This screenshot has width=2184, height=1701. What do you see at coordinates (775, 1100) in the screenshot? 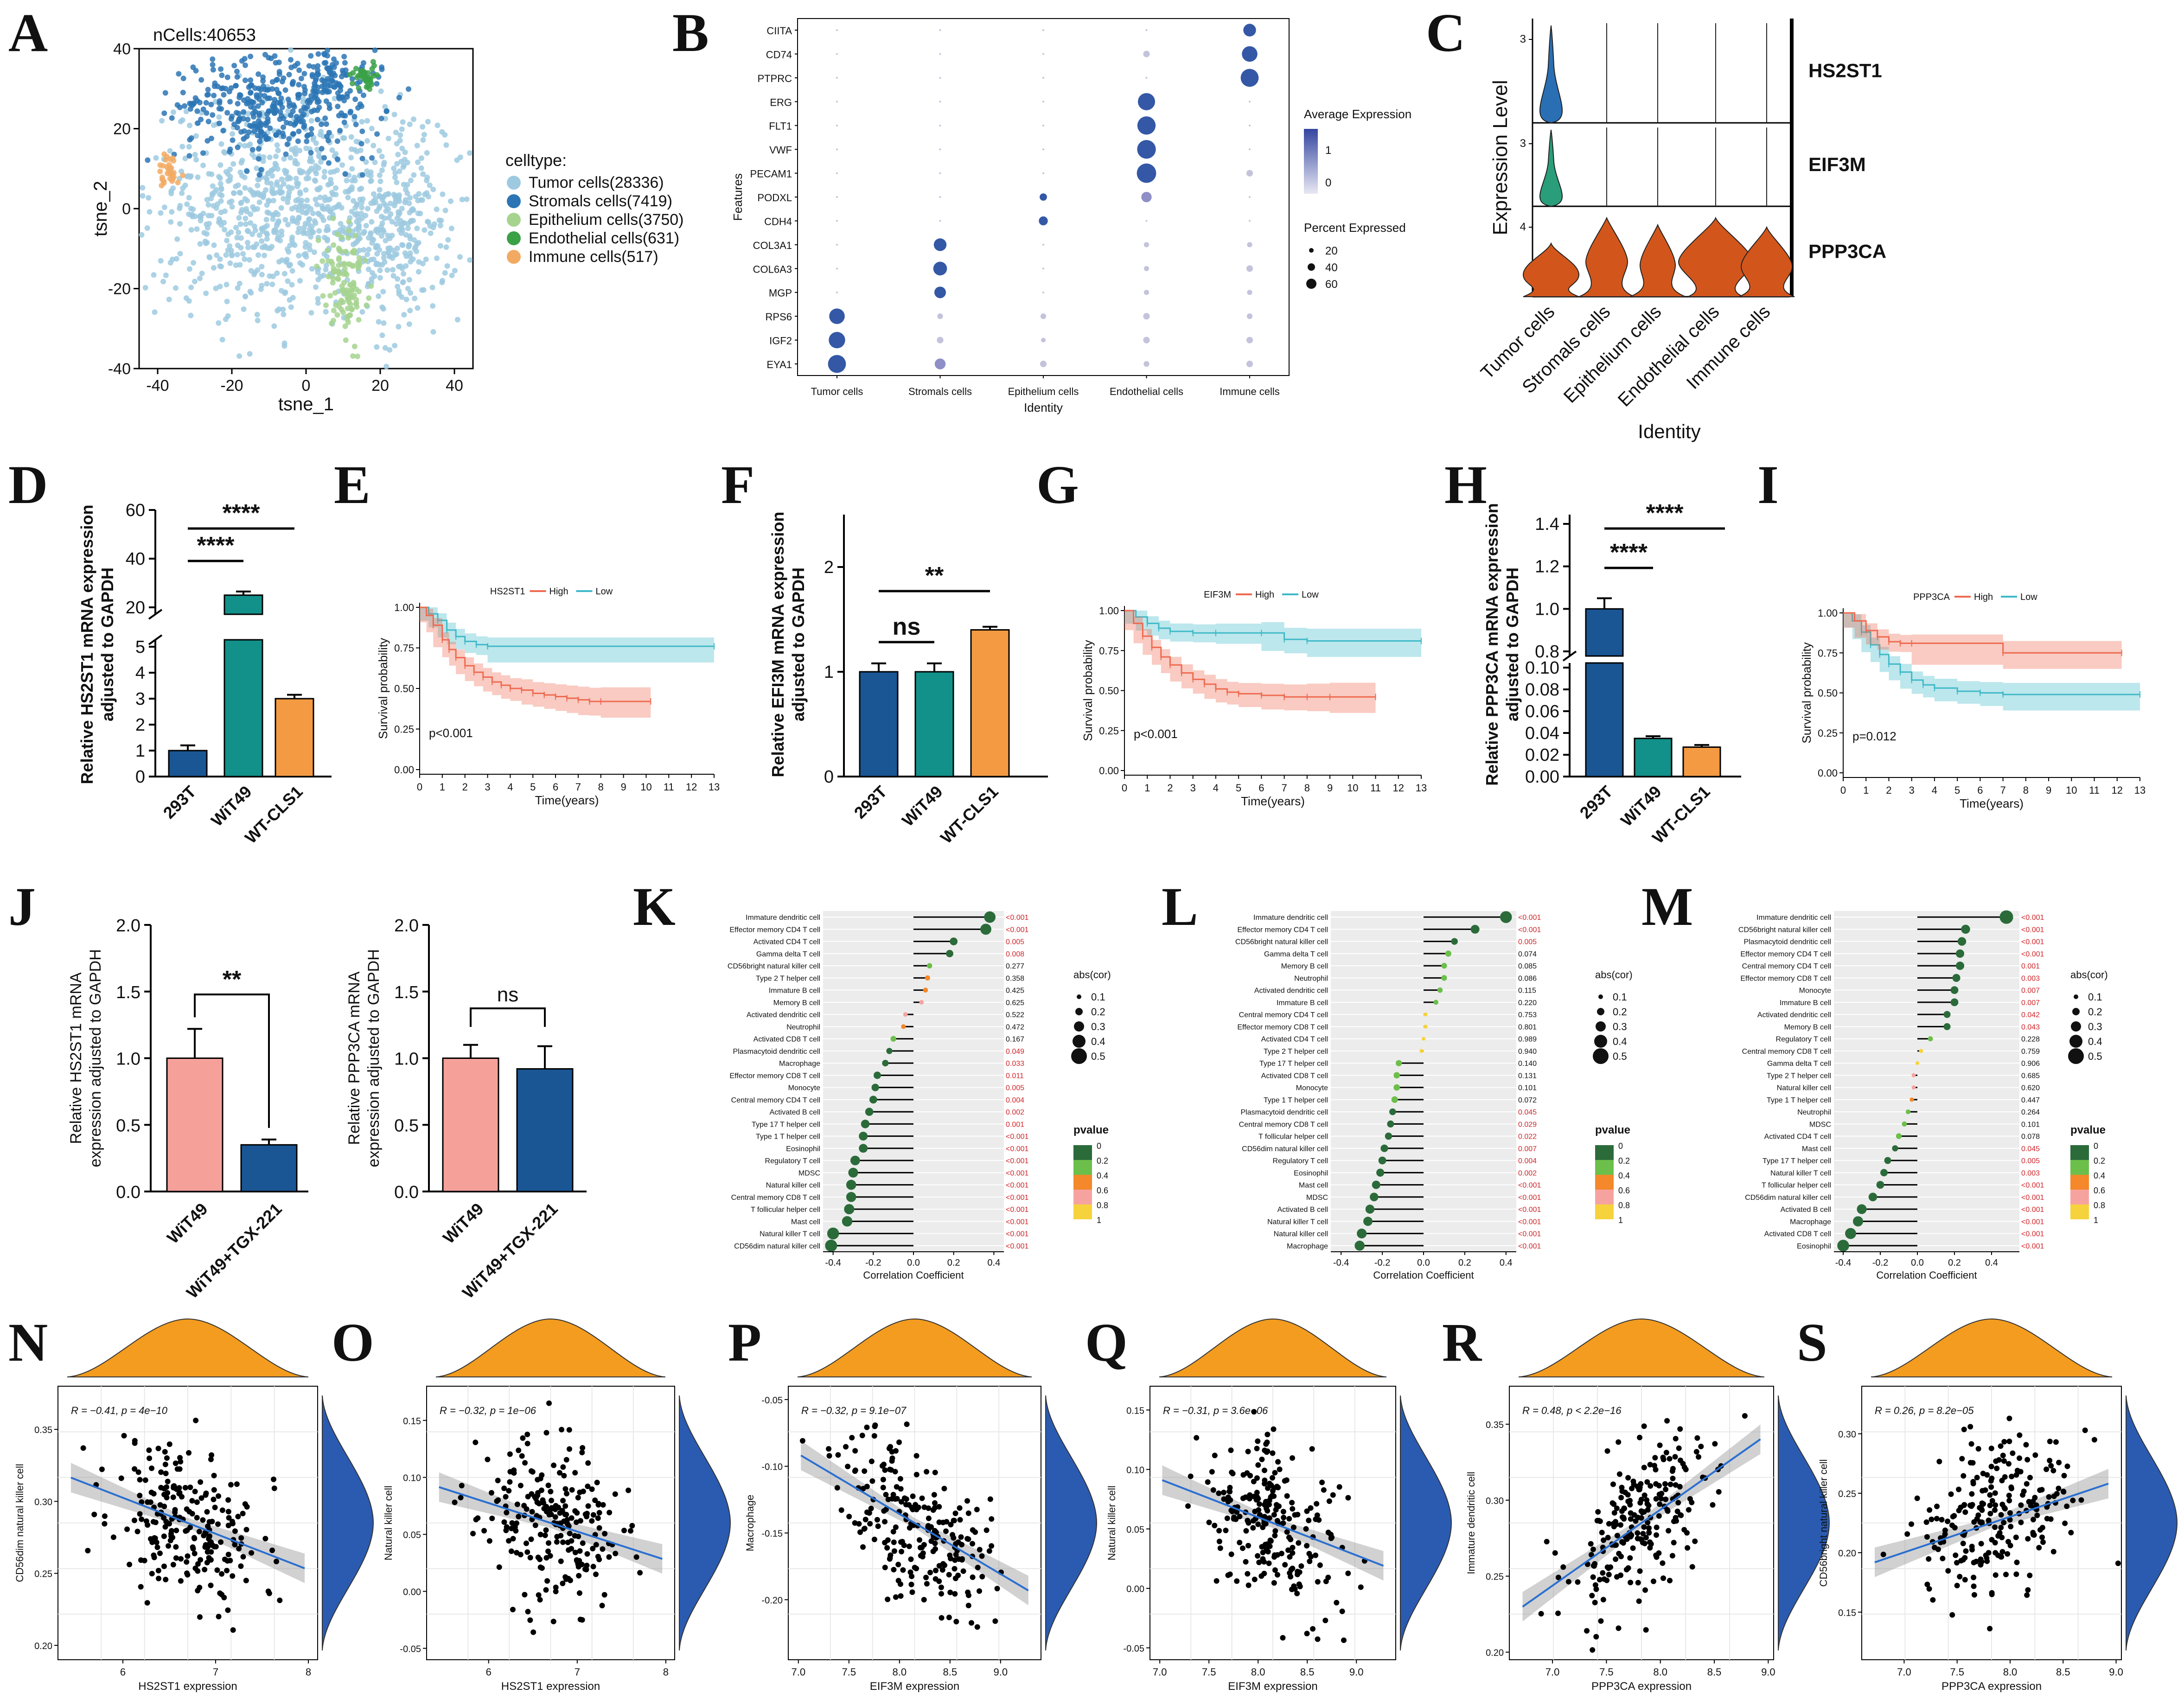
I see `lollipop-K-label: Central memory CD4 T cell` at bounding box center [775, 1100].